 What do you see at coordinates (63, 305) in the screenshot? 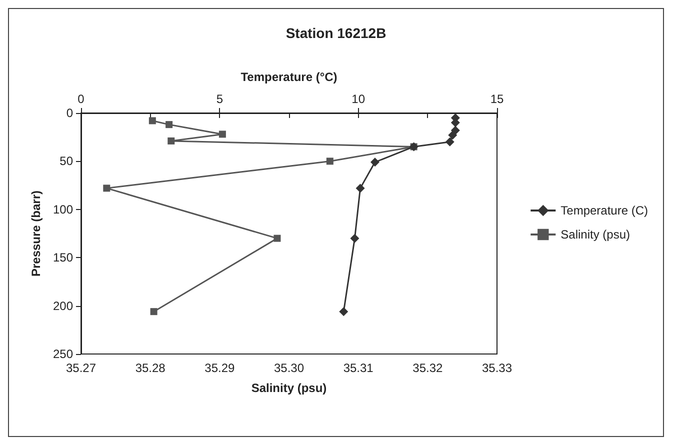
I see `y-tick-label: 200` at bounding box center [63, 305].